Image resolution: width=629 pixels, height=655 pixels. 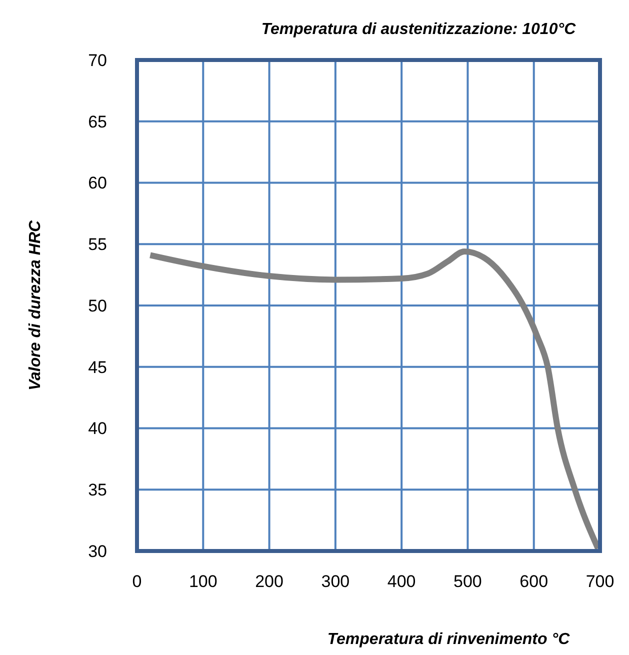 What do you see at coordinates (137, 581) in the screenshot?
I see `x-tick-label: 0` at bounding box center [137, 581].